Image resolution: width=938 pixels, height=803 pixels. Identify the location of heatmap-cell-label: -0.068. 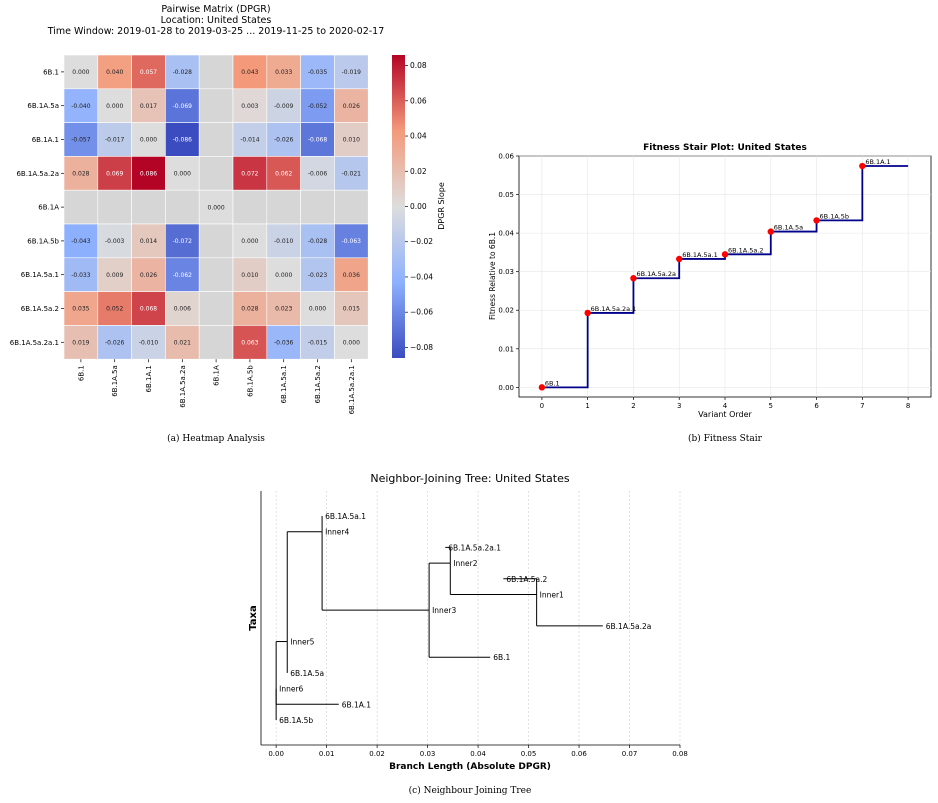
(318, 140).